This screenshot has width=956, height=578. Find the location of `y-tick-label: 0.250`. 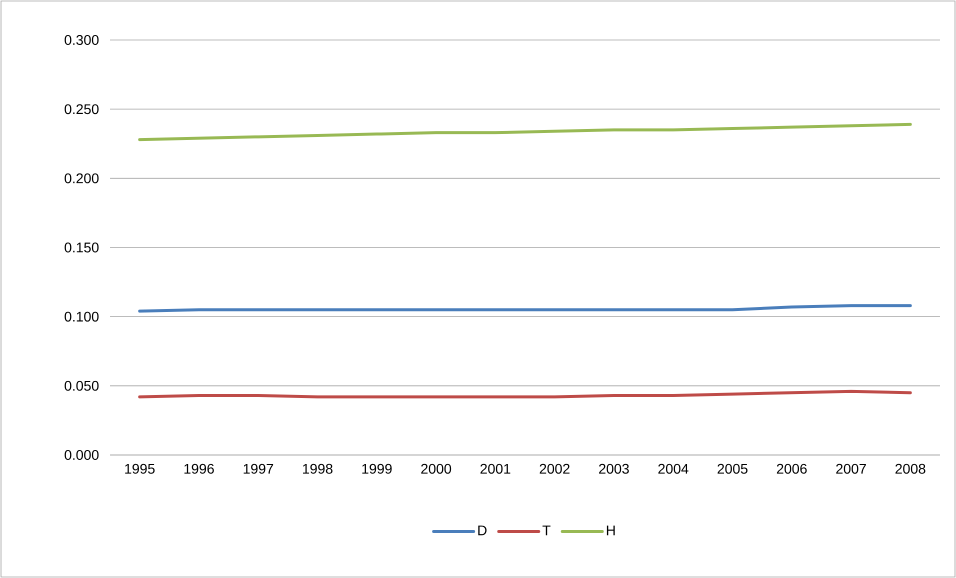

y-tick-label: 0.250 is located at coordinates (81, 109).